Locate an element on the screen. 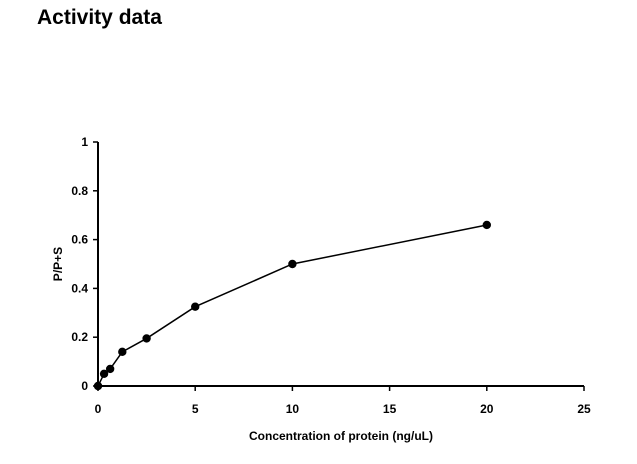 This screenshot has width=637, height=464. x-tick-label: 5 is located at coordinates (195, 409).